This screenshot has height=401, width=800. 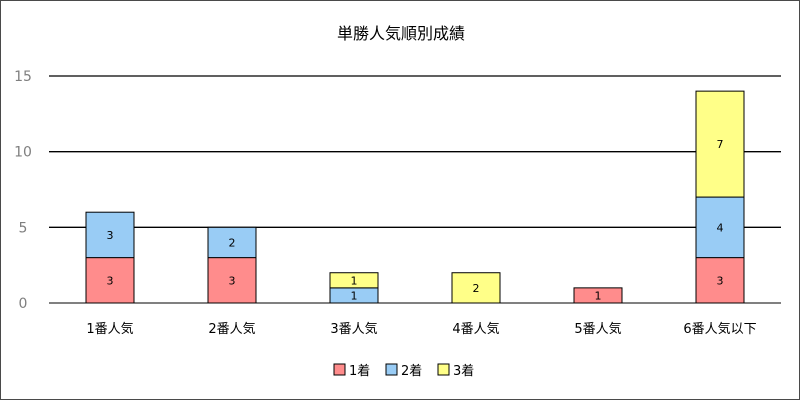 I want to click on legend: 1着 2着 3着, so click(x=403, y=371).